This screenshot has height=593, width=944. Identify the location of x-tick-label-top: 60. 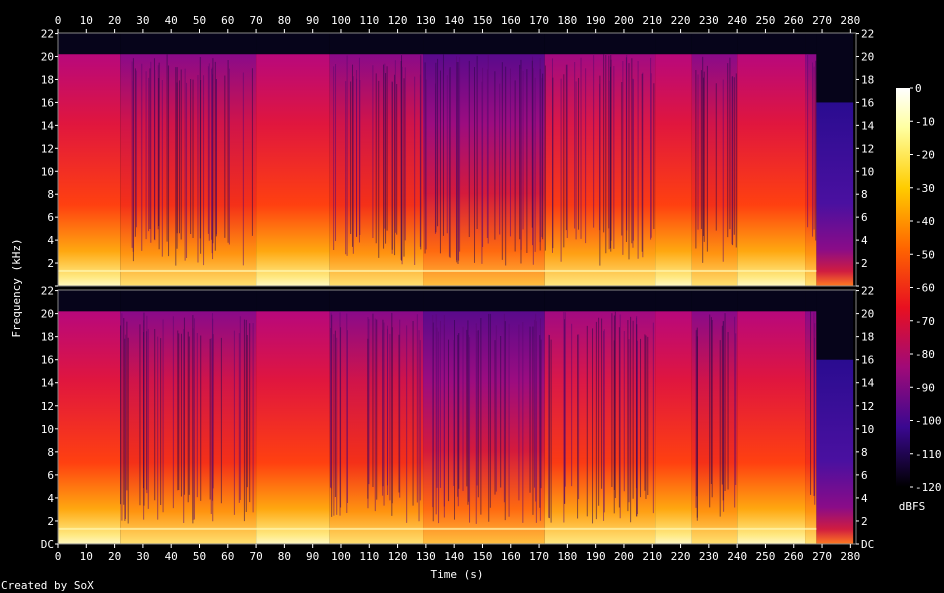
(227, 20).